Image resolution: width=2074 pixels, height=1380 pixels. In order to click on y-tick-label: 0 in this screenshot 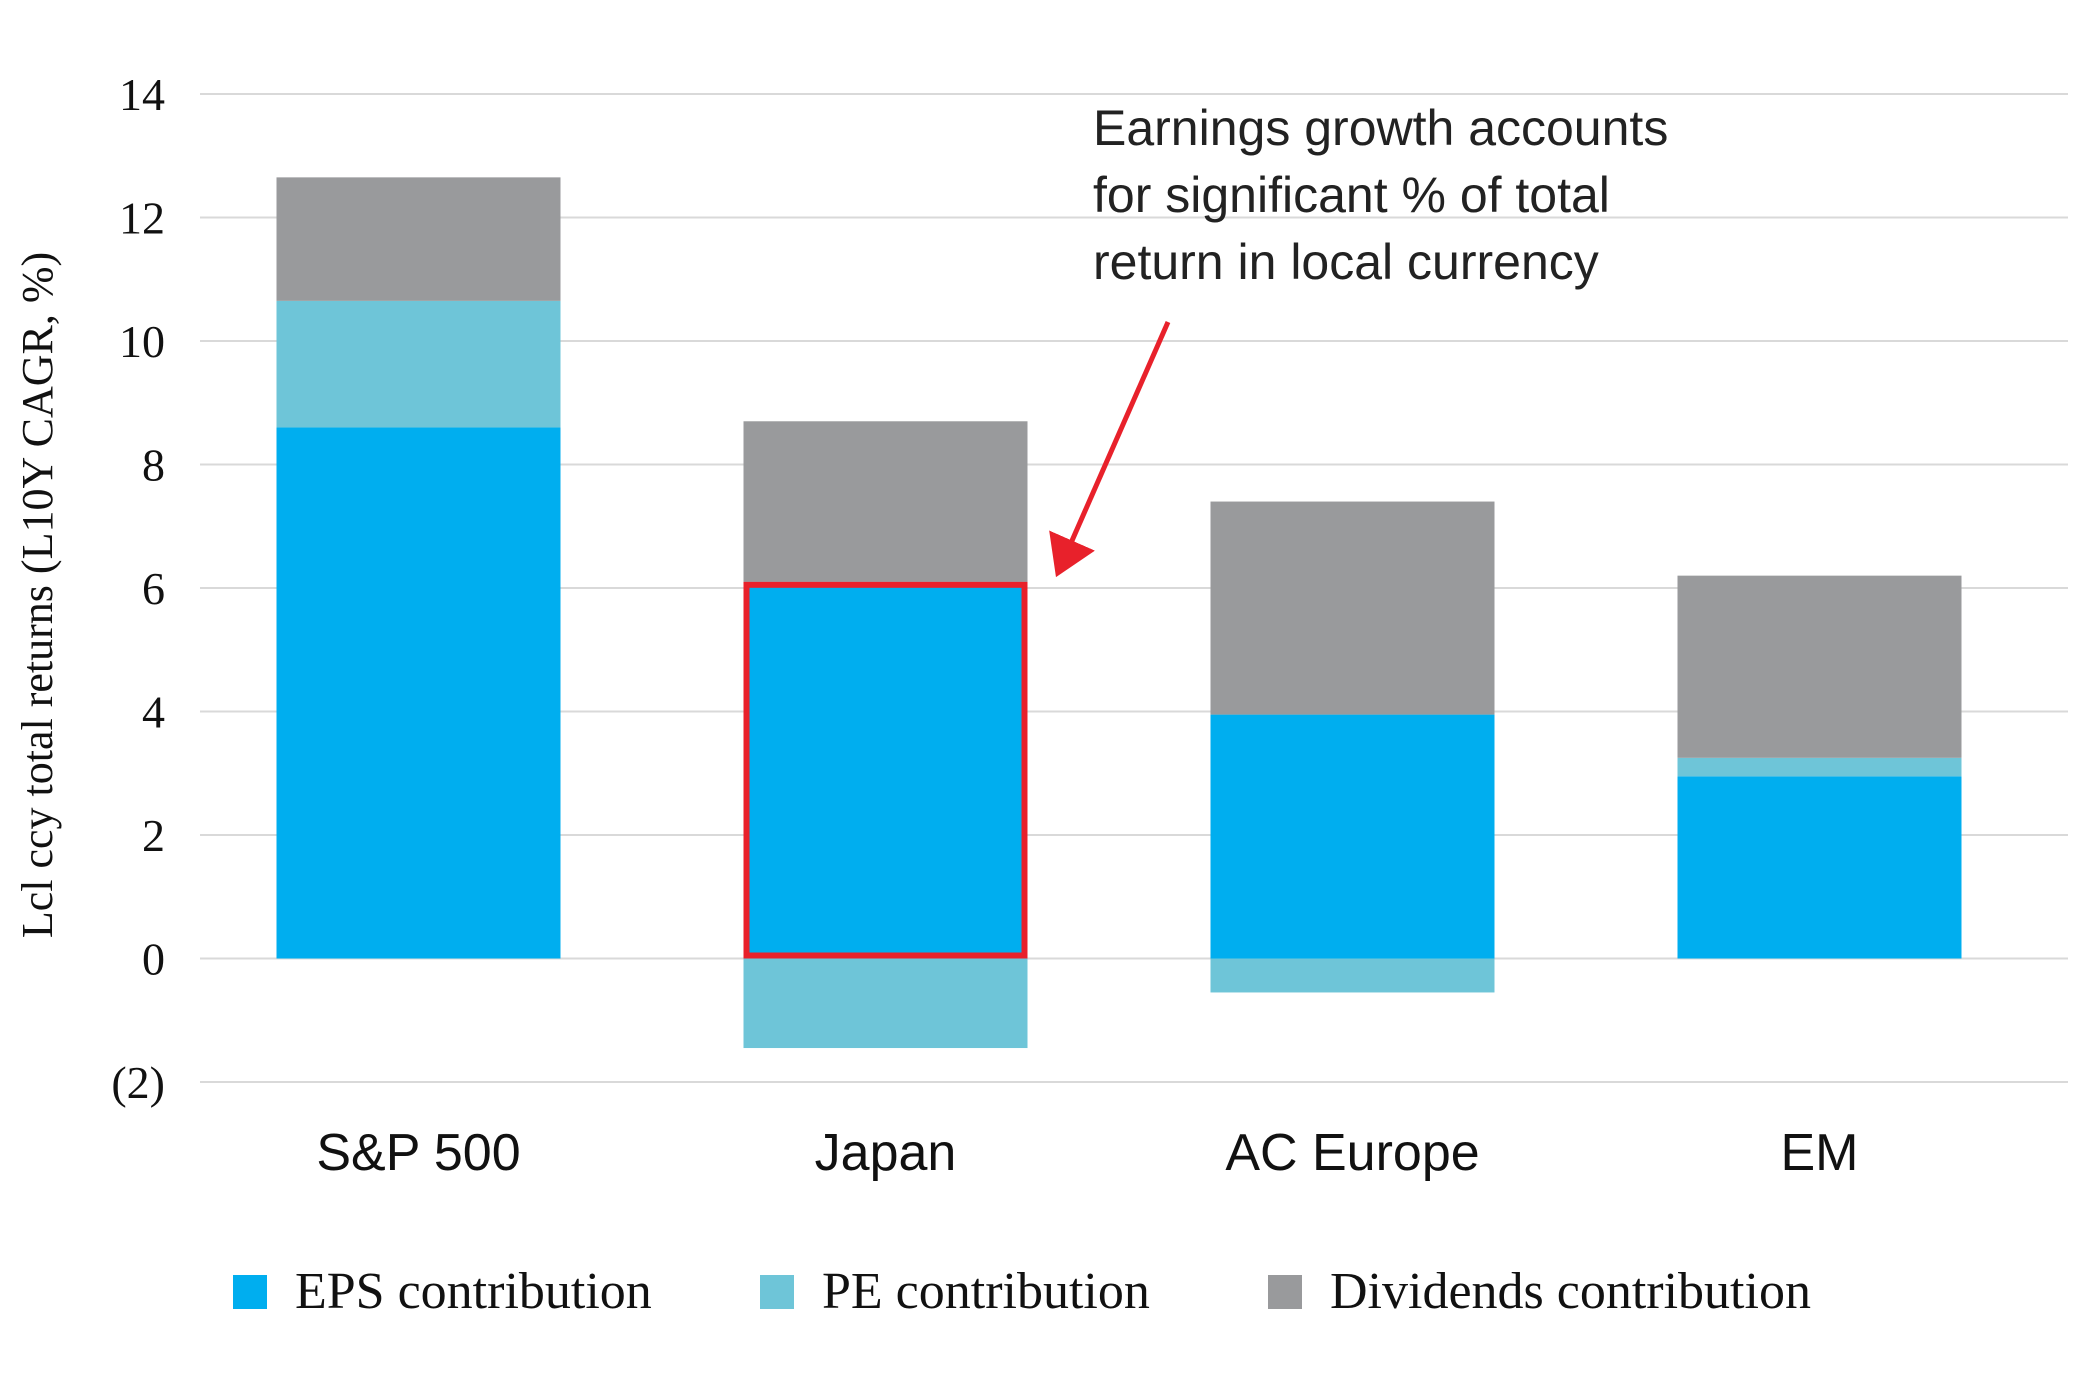, I will do `click(153, 959)`.